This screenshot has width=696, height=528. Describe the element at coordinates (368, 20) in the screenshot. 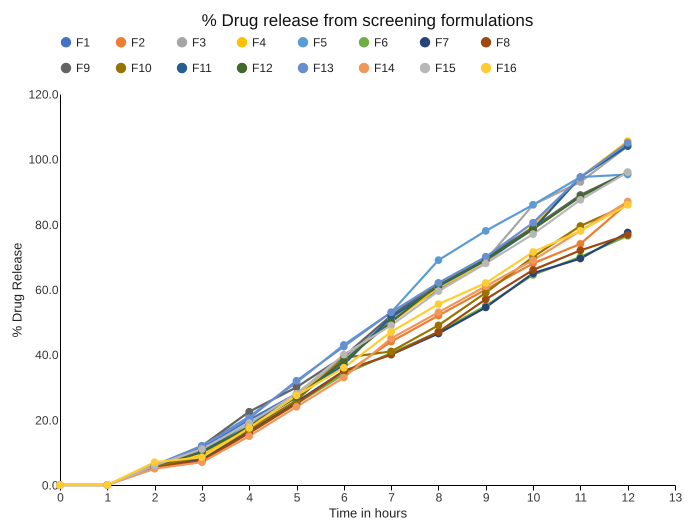

I see `chart-title: % Drug release from screening formulations` at that location.